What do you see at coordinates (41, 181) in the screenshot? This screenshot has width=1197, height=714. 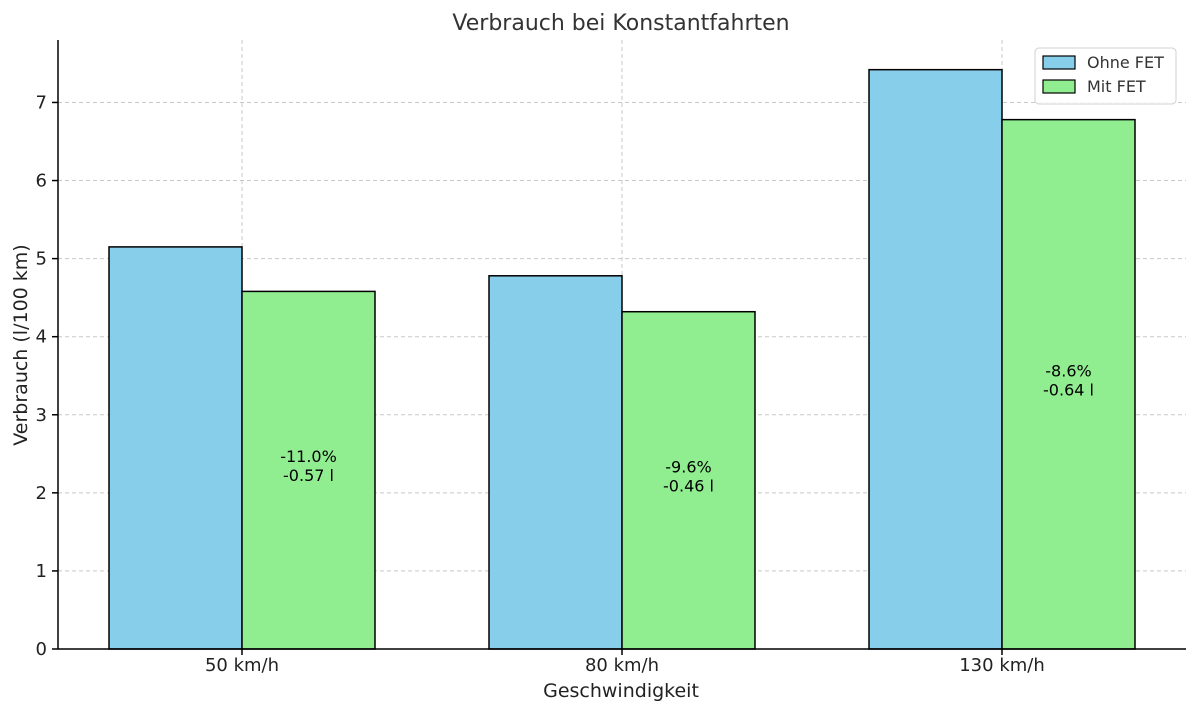 I see `y-tick-label: 6` at bounding box center [41, 181].